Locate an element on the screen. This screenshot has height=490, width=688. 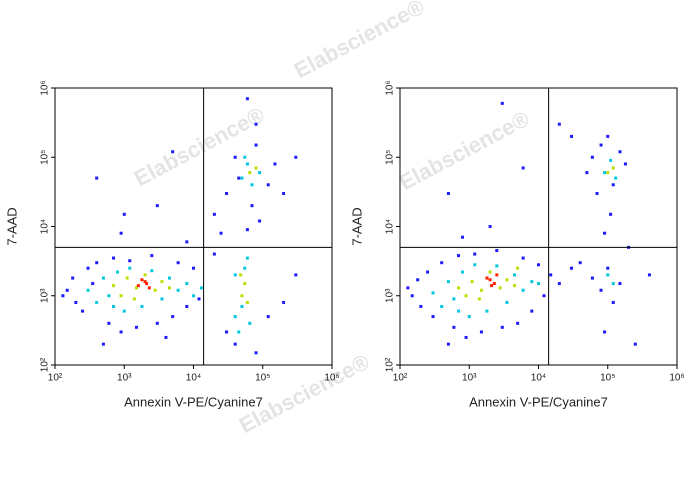
y-tick-label: 10⁴ is located at coordinates (45, 226).